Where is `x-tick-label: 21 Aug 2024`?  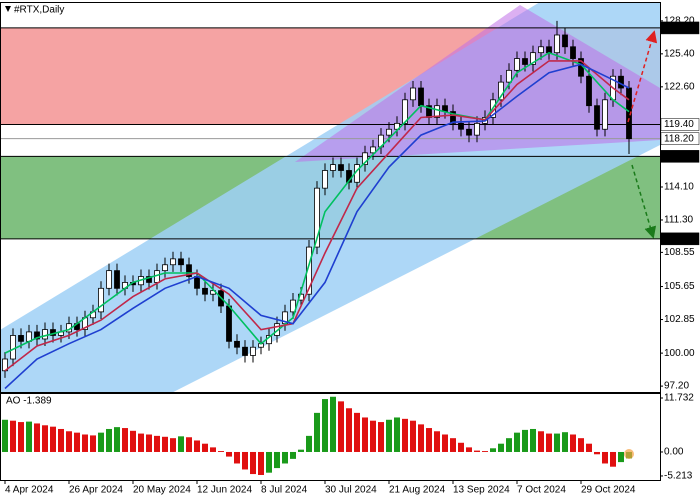 x-tick-label: 21 Aug 2024 is located at coordinates (417, 490).